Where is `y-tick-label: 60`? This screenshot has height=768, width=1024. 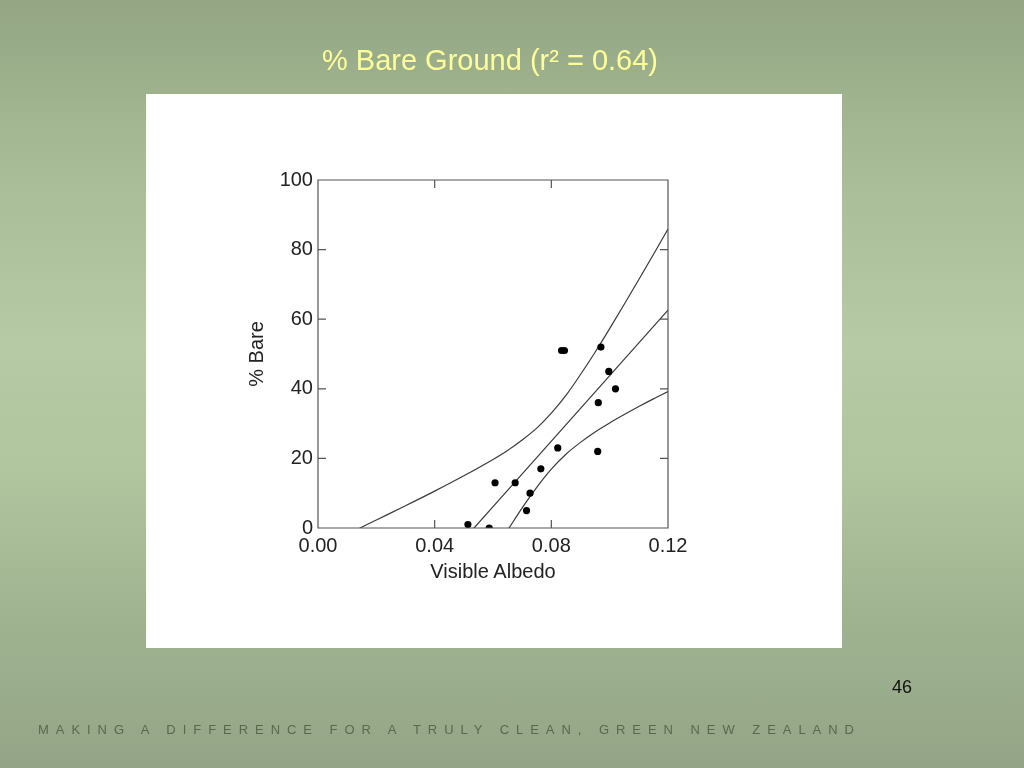
y-tick-label: 60 is located at coordinates (301, 317).